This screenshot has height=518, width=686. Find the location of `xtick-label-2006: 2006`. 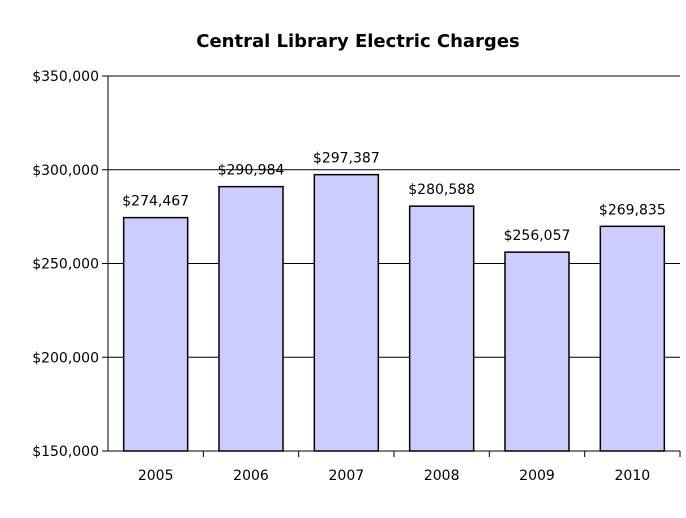

xtick-label-2006: 2006 is located at coordinates (251, 476).